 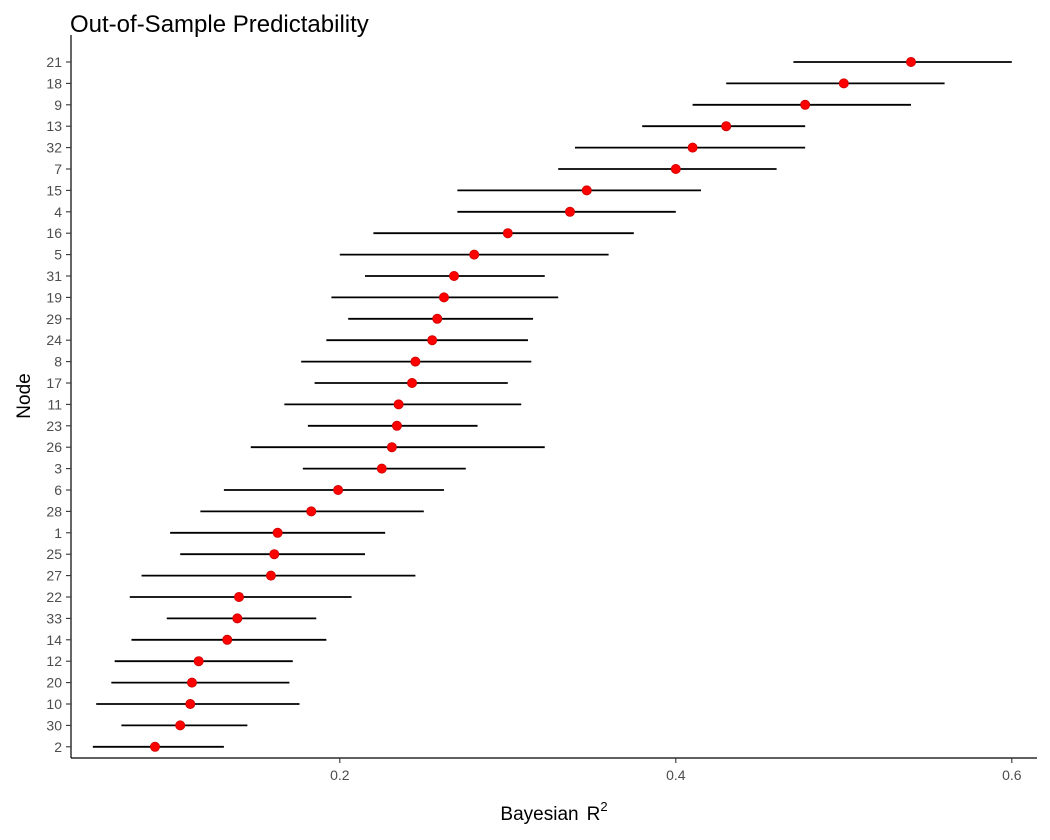 What do you see at coordinates (58, 469) in the screenshot?
I see `y-tick-label-3: 3` at bounding box center [58, 469].